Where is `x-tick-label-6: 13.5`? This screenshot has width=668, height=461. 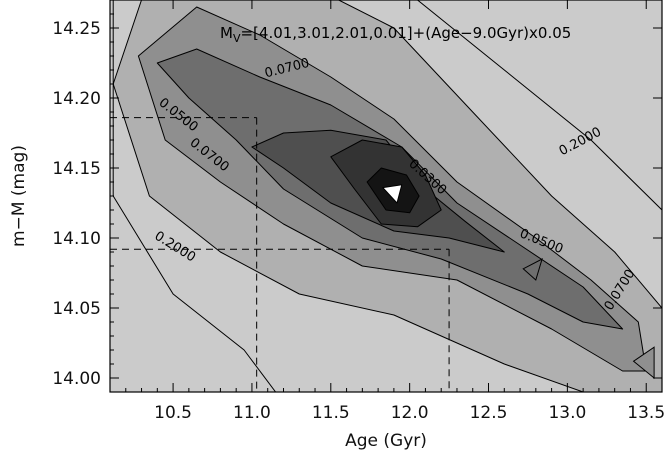 x-tick-label-6: 13.5 is located at coordinates (646, 413).